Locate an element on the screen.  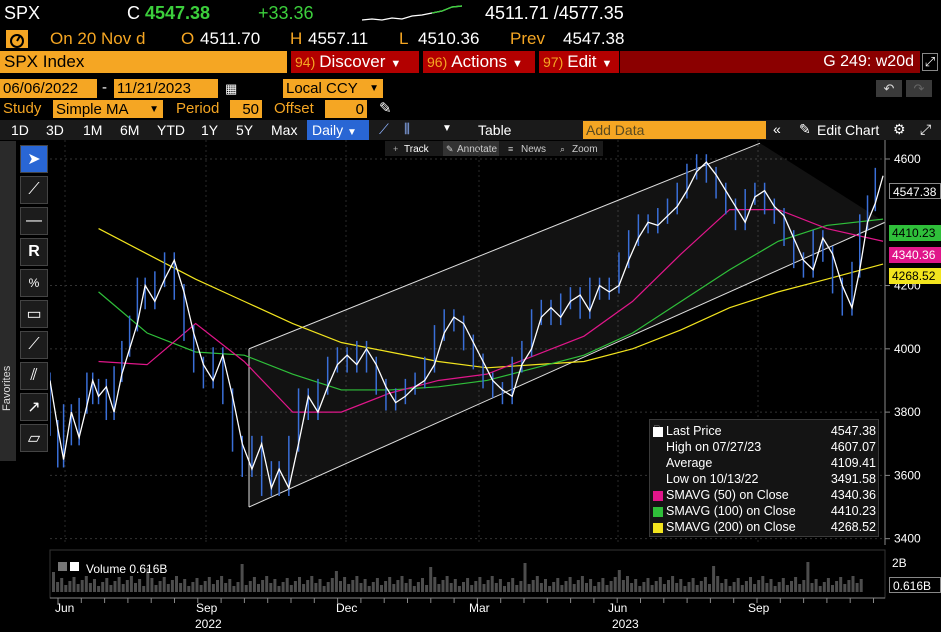
trendline-icon: ⟋ is located at coordinates (34, 345).